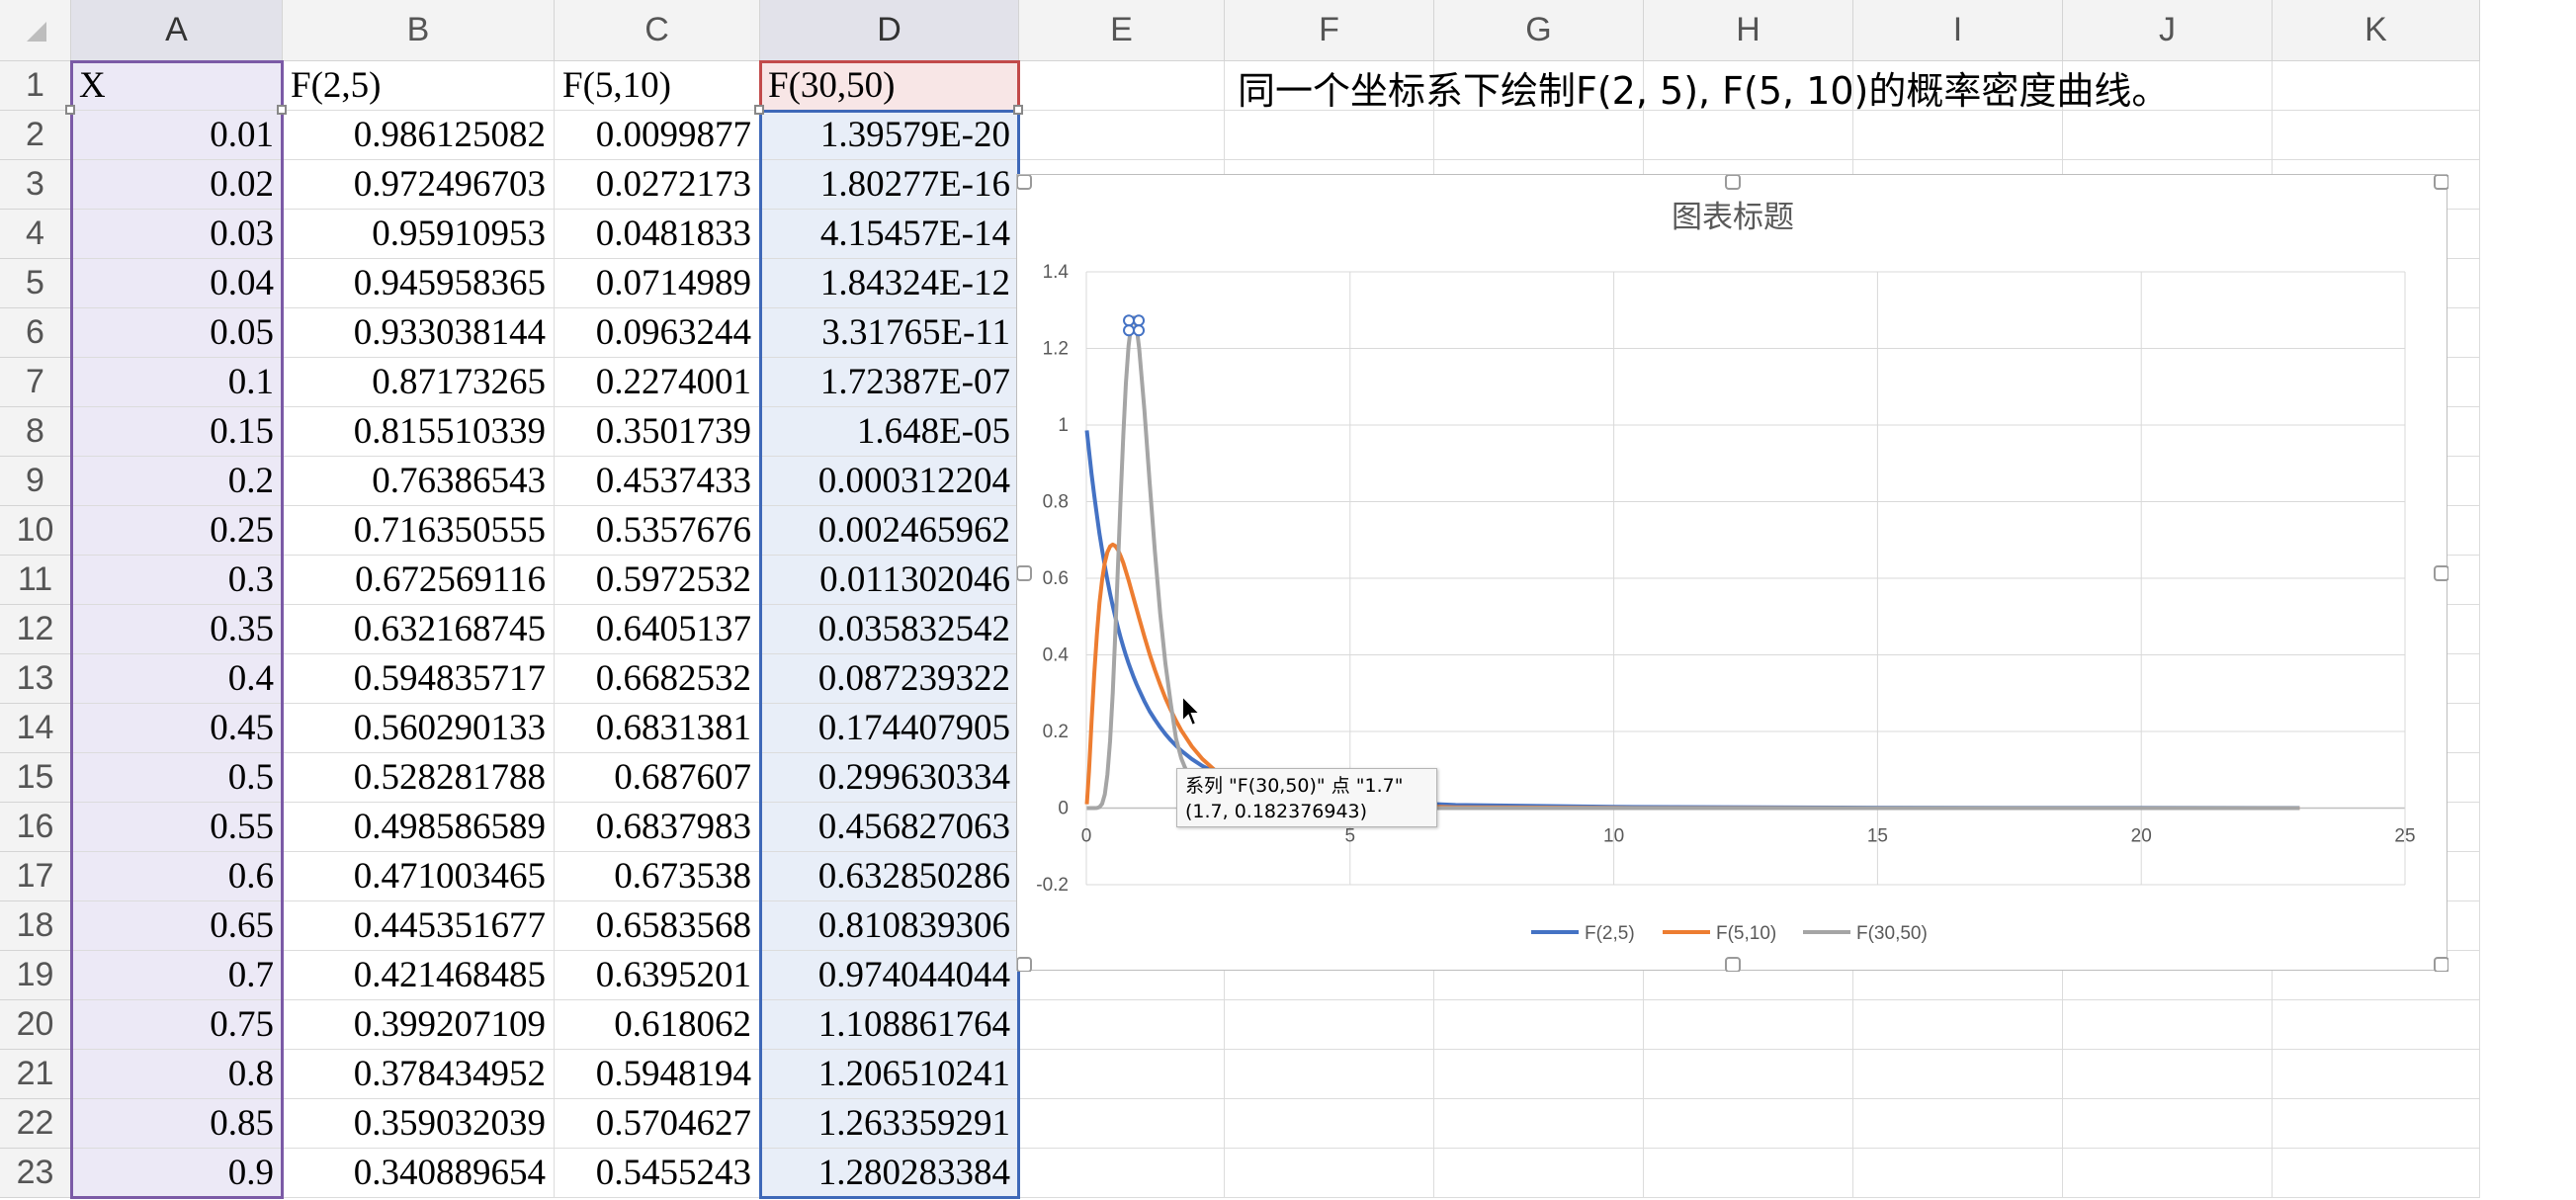 The width and height of the screenshot is (2576, 1200). What do you see at coordinates (35, 481) in the screenshot?
I see `row-header-9: 9` at bounding box center [35, 481].